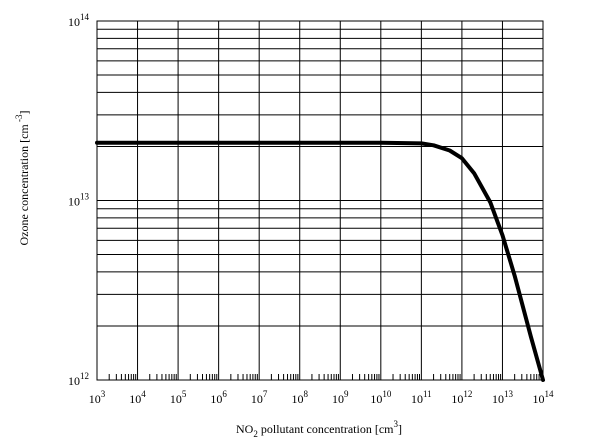 The height and width of the screenshot is (446, 597). I want to click on tick-label: 10¹⁰, so click(381, 397).